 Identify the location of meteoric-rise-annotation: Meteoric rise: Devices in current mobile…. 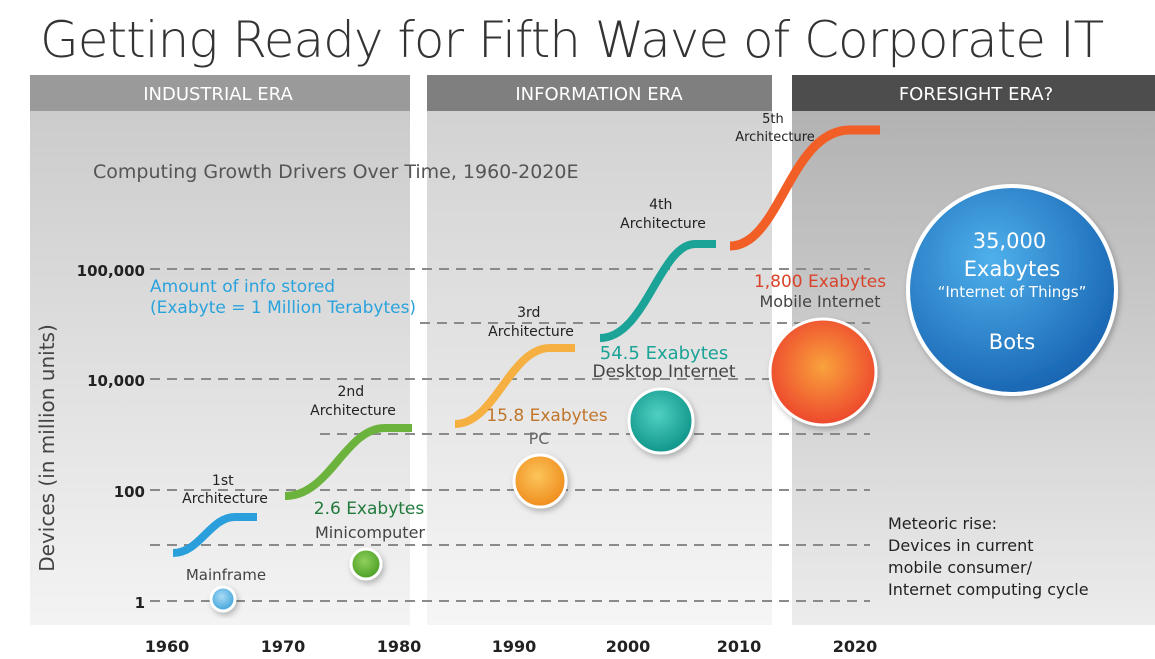
(988, 556).